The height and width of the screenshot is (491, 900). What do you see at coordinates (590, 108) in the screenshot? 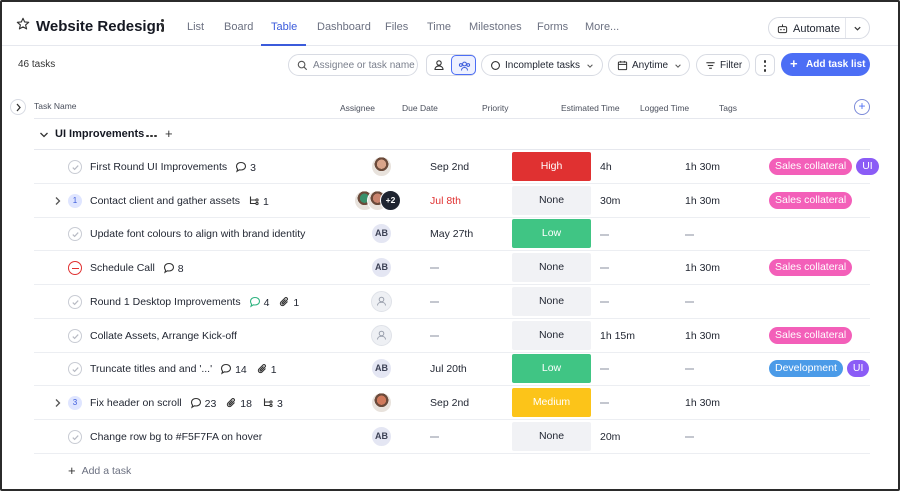
I see `column-header-estimated-time: Estimated Time` at bounding box center [590, 108].